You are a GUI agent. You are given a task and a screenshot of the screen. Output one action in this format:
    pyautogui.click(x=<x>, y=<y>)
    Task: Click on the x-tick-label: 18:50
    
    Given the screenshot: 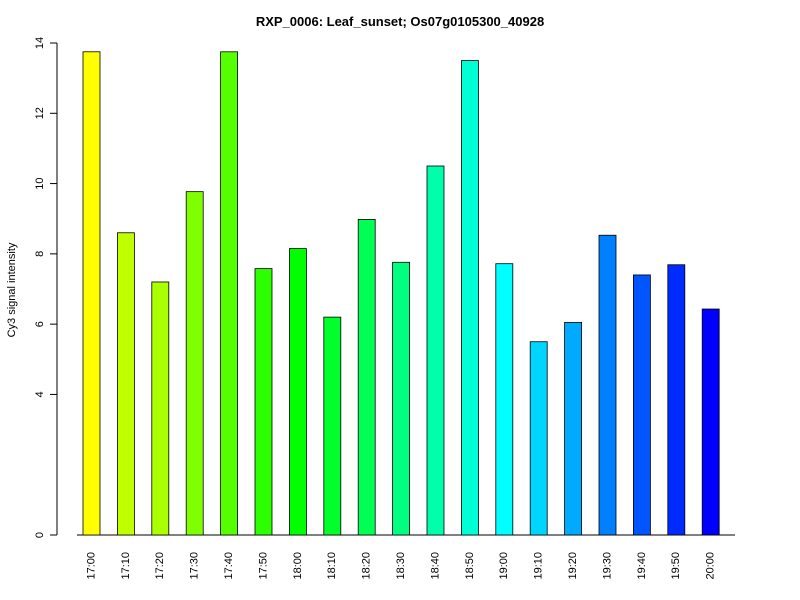 What is the action you would take?
    pyautogui.click(x=470, y=566)
    